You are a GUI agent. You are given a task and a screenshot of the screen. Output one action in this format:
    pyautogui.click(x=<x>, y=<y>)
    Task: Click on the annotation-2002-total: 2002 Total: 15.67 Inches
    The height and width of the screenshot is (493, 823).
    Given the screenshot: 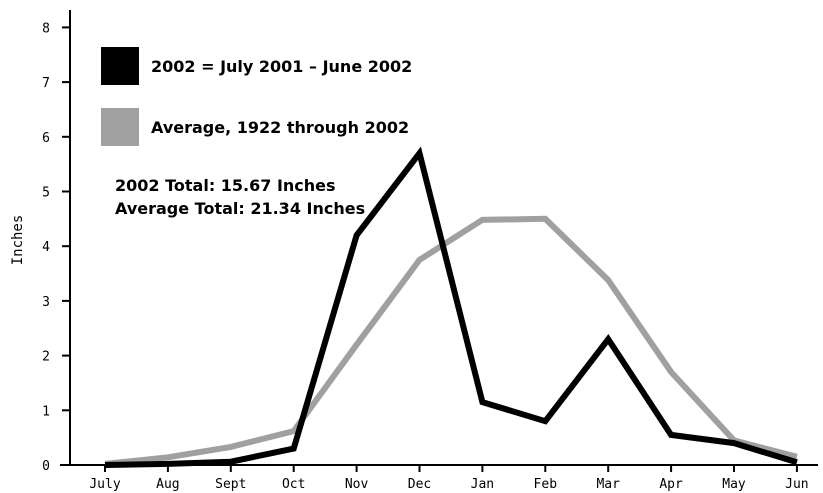 What is the action you would take?
    pyautogui.click(x=225, y=185)
    